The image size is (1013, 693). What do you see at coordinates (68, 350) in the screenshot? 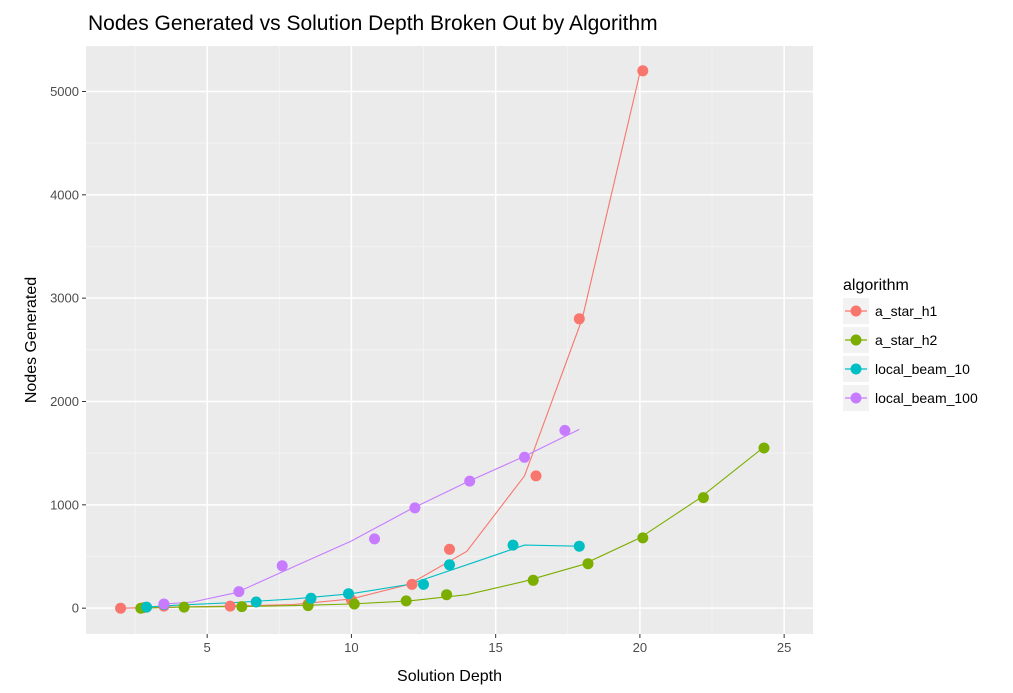
I see `y-axis: 0 1000 2000 3000 4000 5000` at bounding box center [68, 350].